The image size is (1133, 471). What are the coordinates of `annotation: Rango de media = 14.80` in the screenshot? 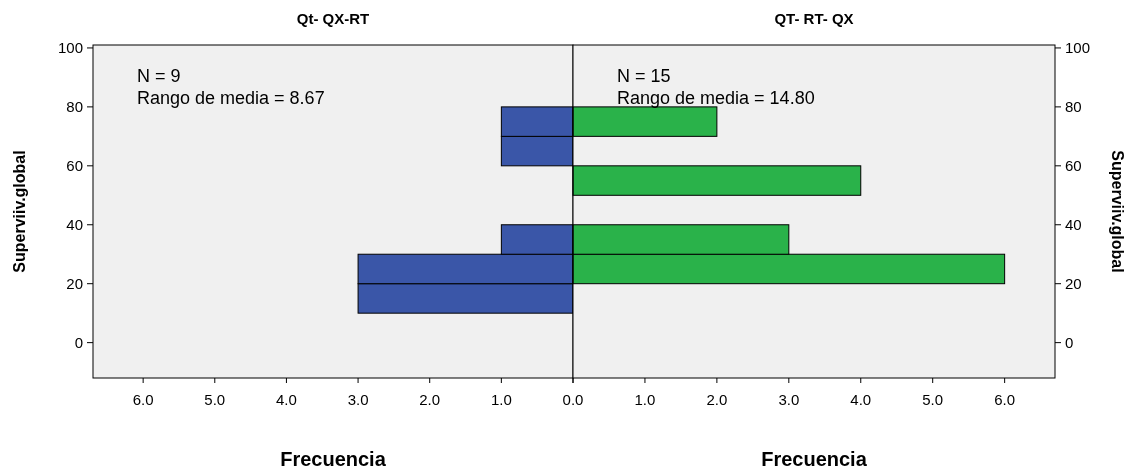 It's located at (716, 98).